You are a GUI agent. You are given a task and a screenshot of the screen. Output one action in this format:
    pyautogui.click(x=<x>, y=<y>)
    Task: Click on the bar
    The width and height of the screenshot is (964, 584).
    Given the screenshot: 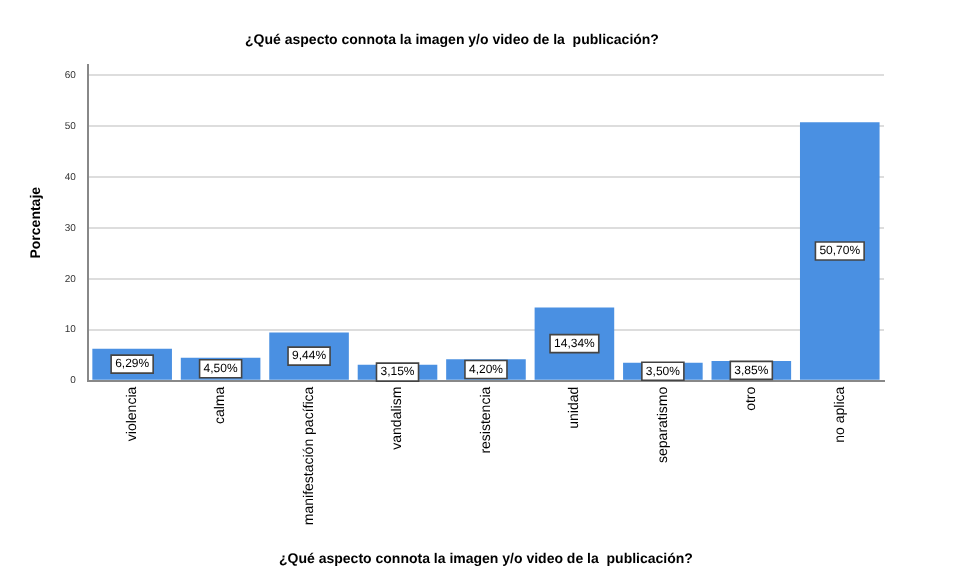 What is the action you would take?
    pyautogui.click(x=839, y=251)
    